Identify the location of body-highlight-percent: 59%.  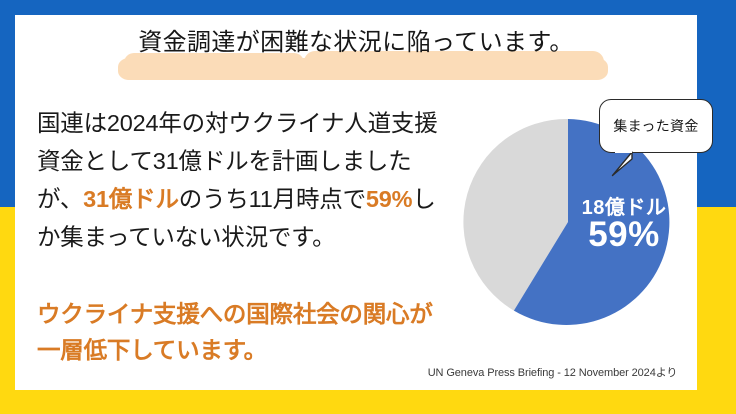
(389, 199).